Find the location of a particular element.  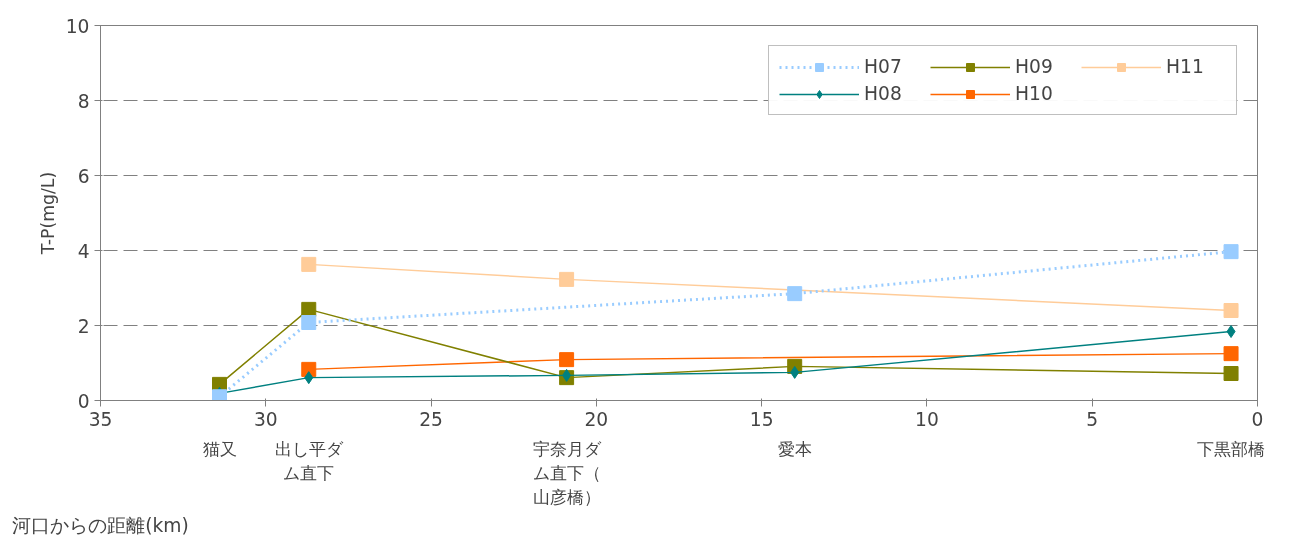

x-tick-label: 15 is located at coordinates (761, 419).